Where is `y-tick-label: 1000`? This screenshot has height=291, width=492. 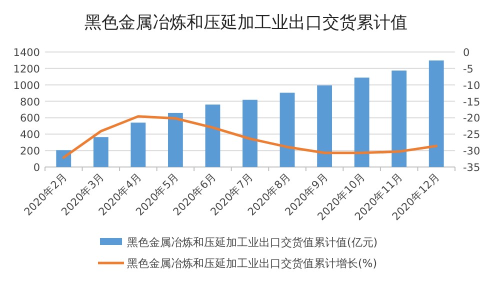 y-tick-label: 1000 is located at coordinates (26, 86).